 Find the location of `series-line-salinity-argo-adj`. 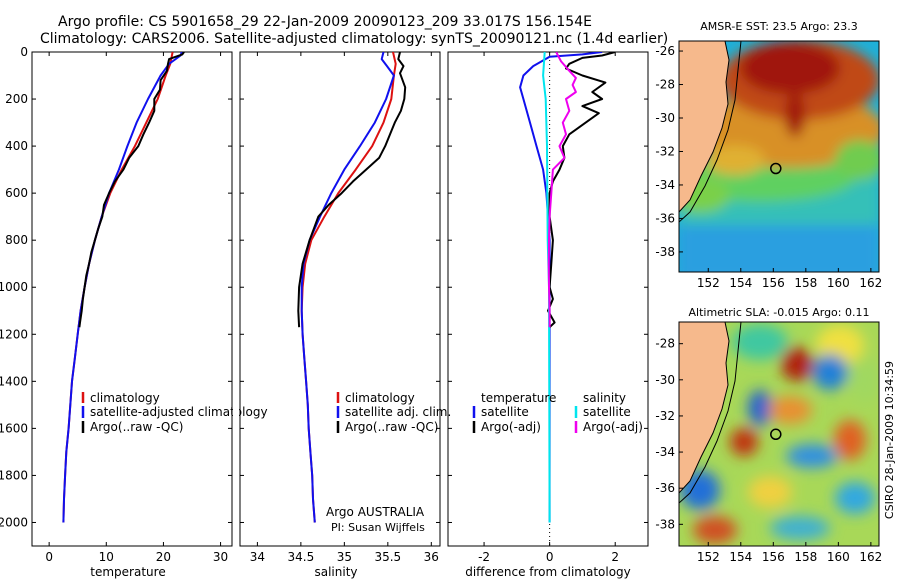

series-line-salinity-argo-adj is located at coordinates (562, 190).